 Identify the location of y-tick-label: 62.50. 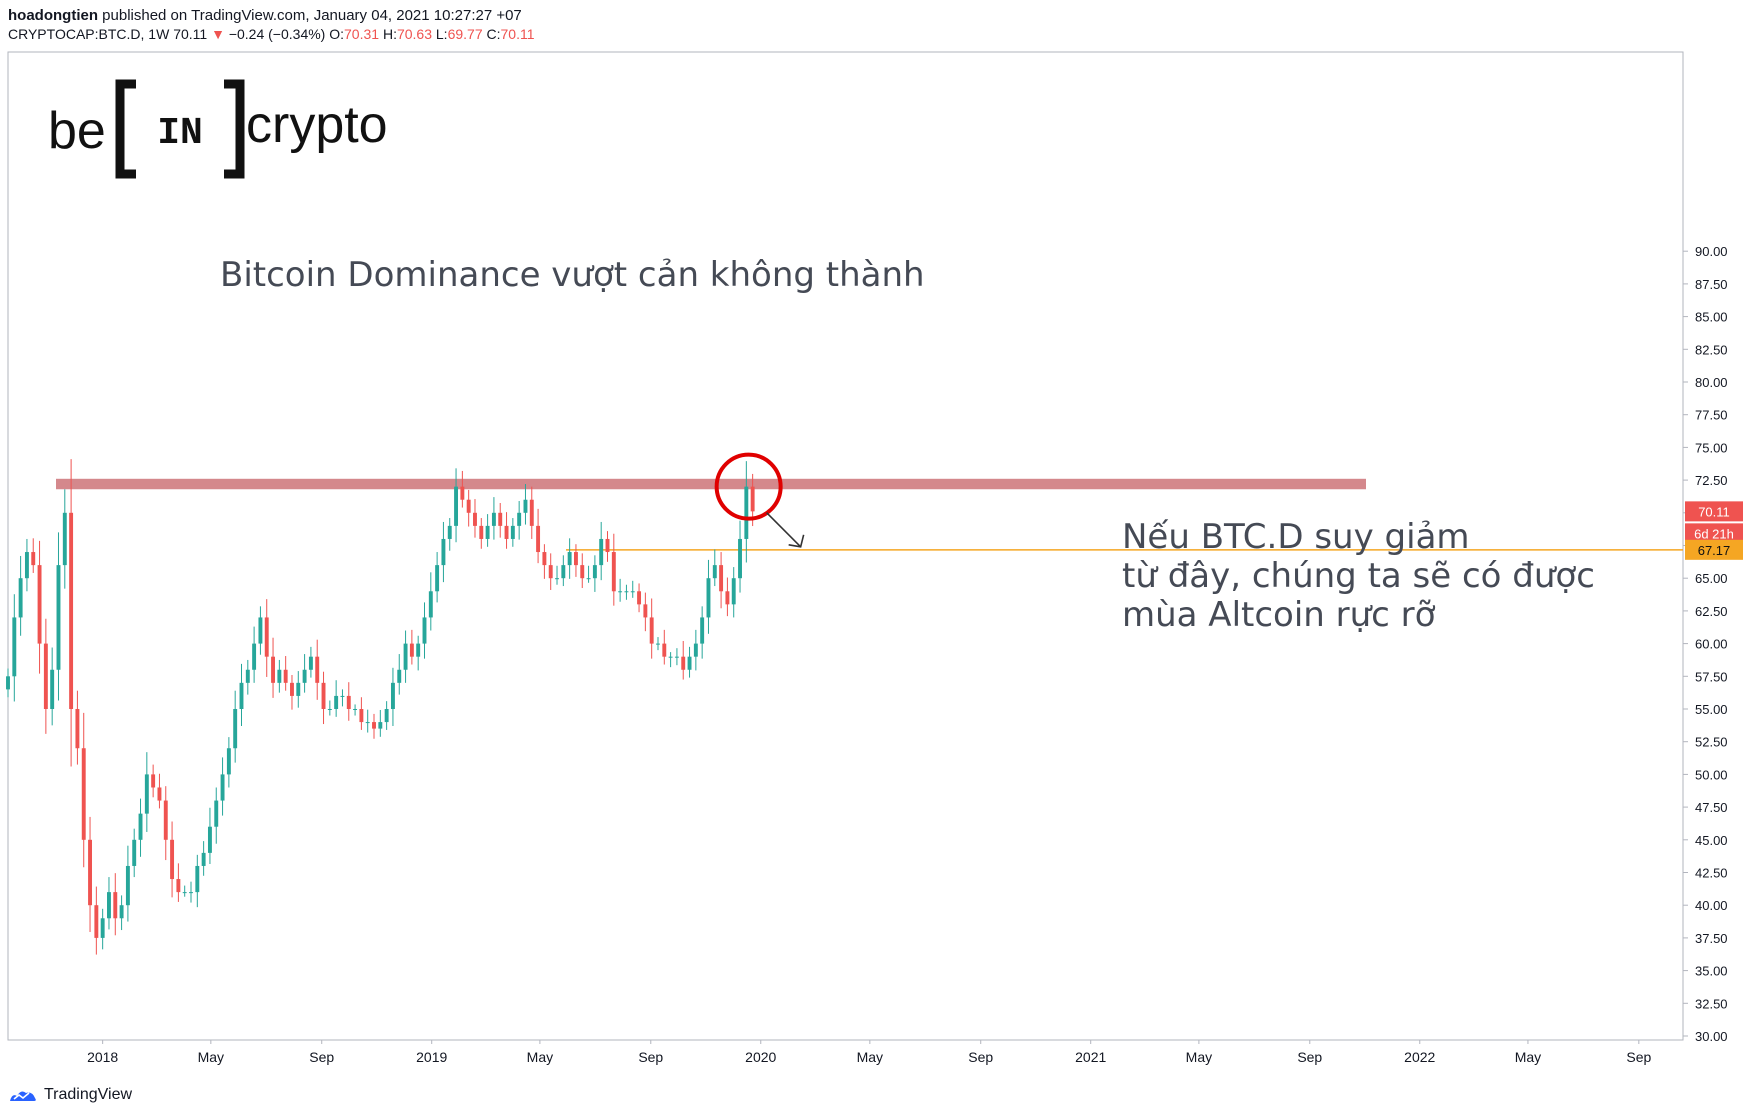
(1711, 611).